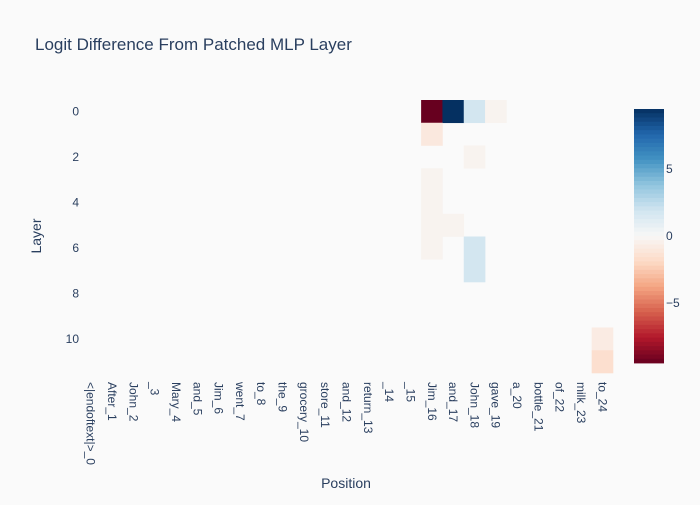  What do you see at coordinates (673, 303) in the screenshot?
I see `colorbar-tick-label: −5` at bounding box center [673, 303].